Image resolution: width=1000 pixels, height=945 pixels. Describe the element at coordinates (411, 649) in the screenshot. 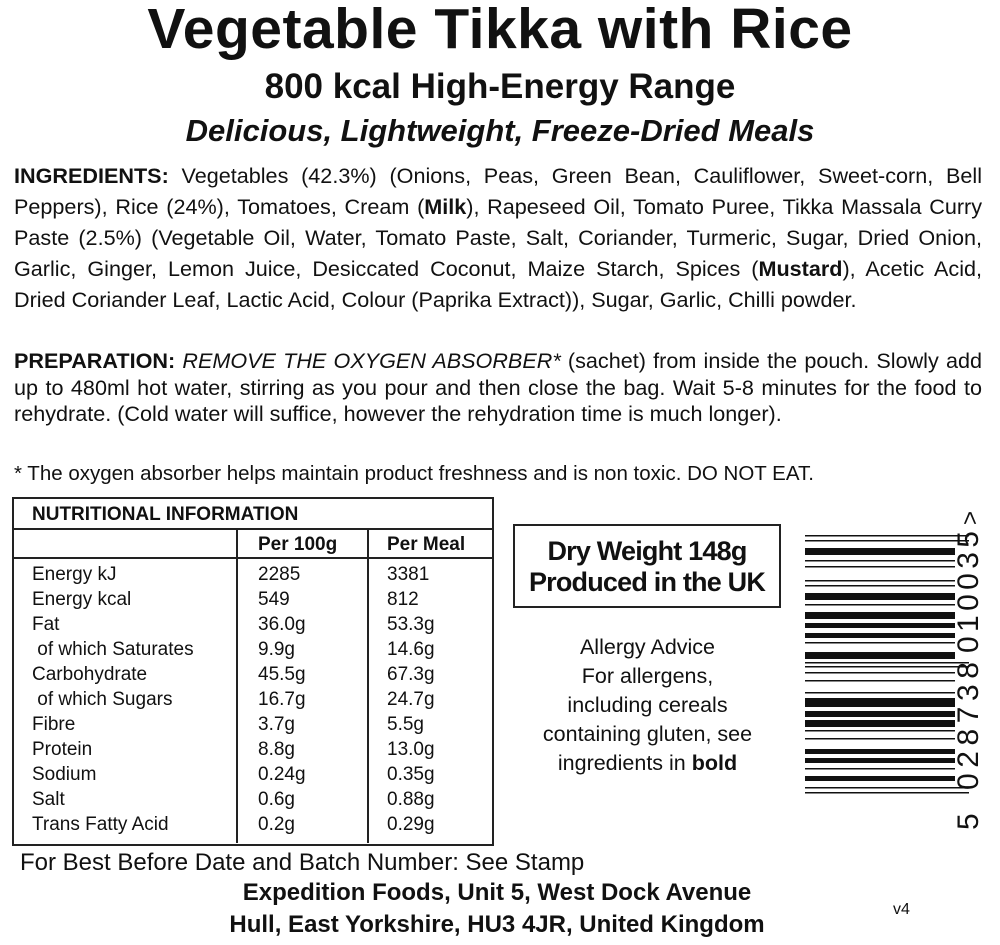

I see `value-per-meal: 14.6g` at that location.